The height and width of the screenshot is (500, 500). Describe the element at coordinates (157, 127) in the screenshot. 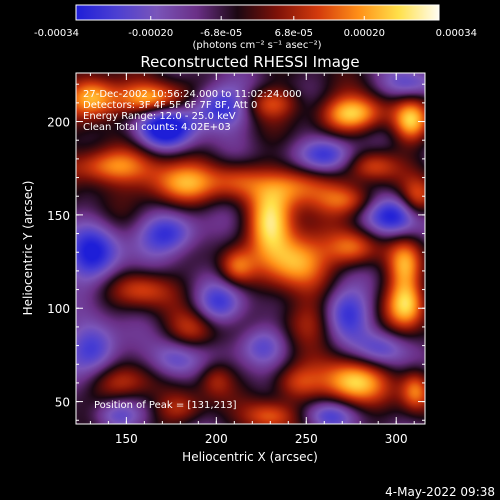

I see `annotation-clean-counts: Clean Total counts: 4.02E+03` at that location.